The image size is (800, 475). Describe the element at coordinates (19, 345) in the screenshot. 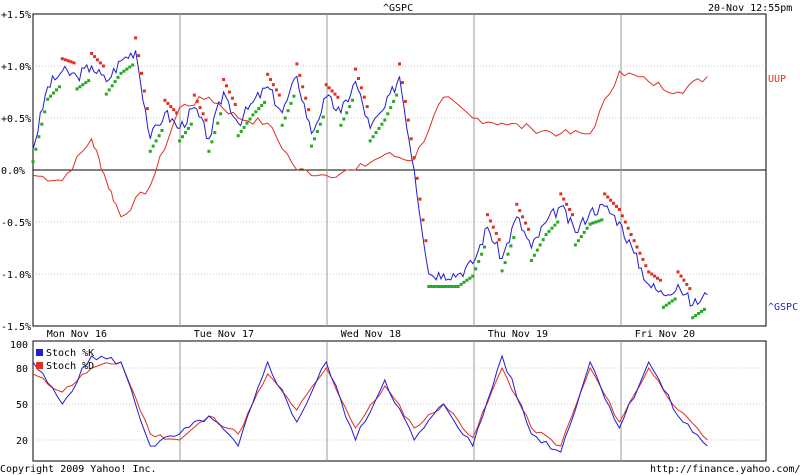

I see `stoch-y-tick-label: 100` at that location.